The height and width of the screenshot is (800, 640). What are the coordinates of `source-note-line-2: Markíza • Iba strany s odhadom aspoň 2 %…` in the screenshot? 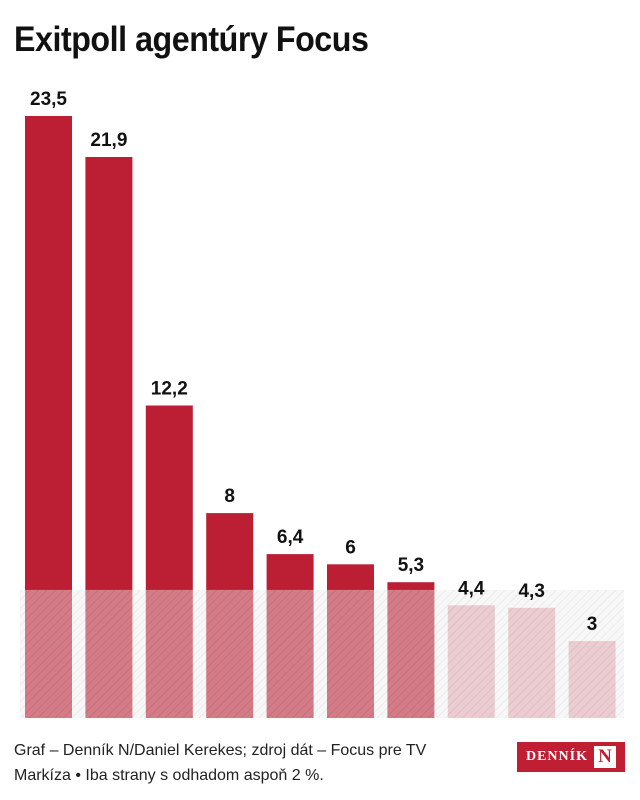 It's located at (169, 775).